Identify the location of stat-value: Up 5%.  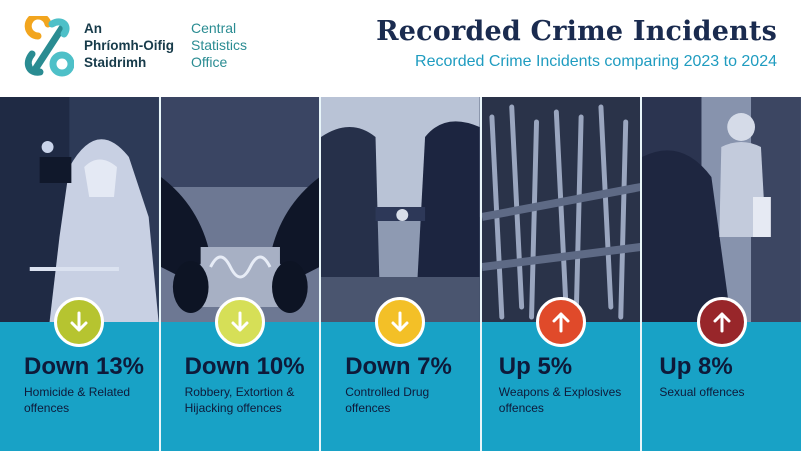
(535, 366).